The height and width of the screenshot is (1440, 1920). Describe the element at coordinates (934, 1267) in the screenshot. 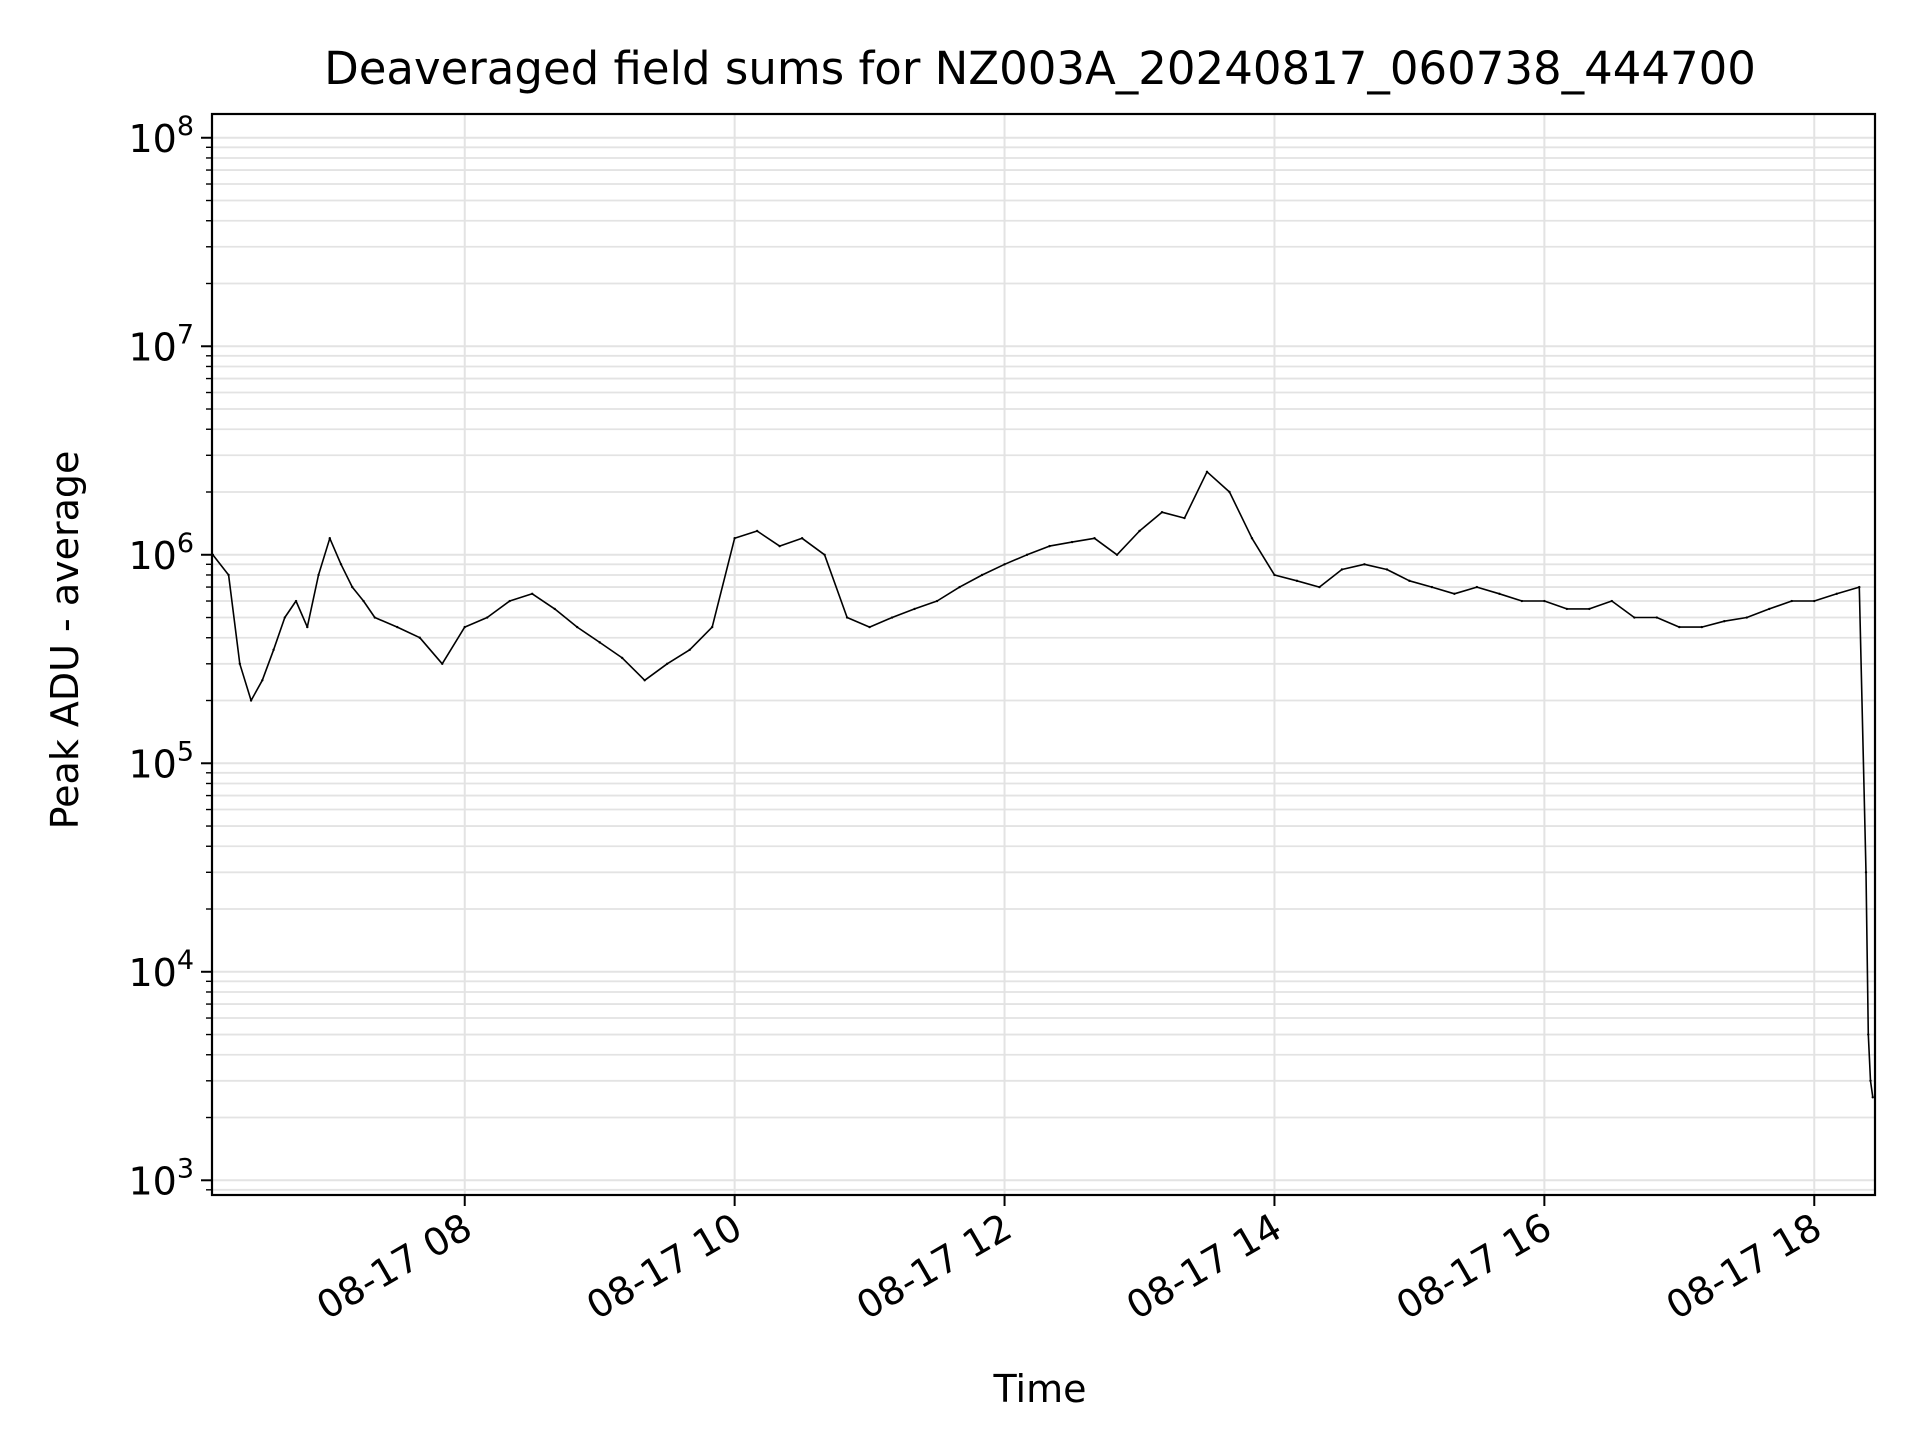

I see `x-tick-label: 08-17 12` at that location.